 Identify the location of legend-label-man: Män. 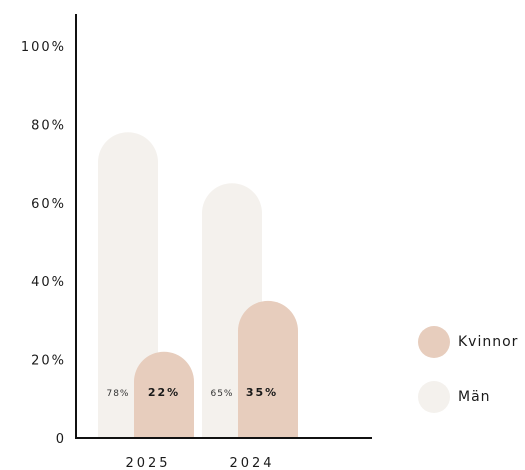
(474, 397).